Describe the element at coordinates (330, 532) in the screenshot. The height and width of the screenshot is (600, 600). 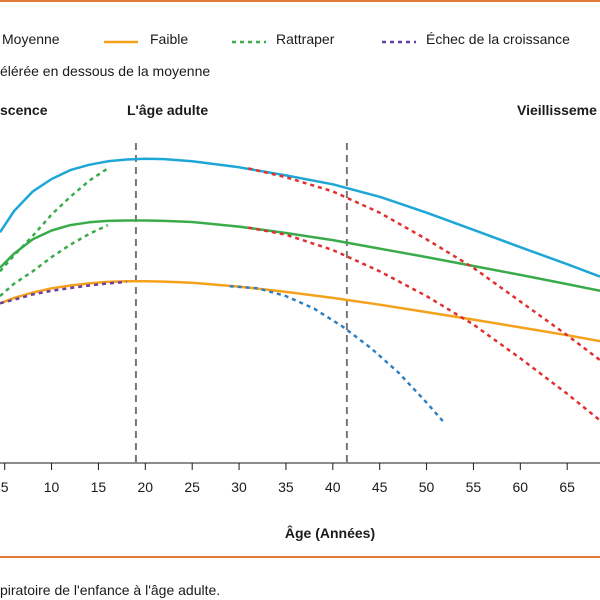
I see `x-axis-title: Âge (Années)` at that location.